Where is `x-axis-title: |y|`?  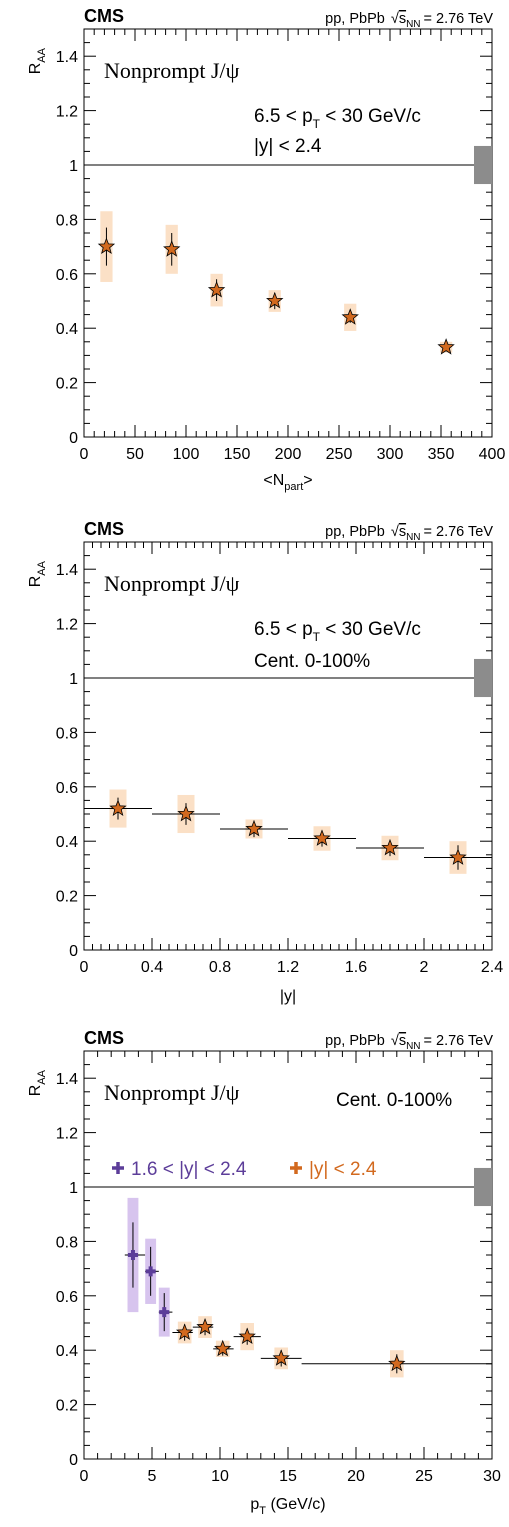 x-axis-title: |y| is located at coordinates (288, 996).